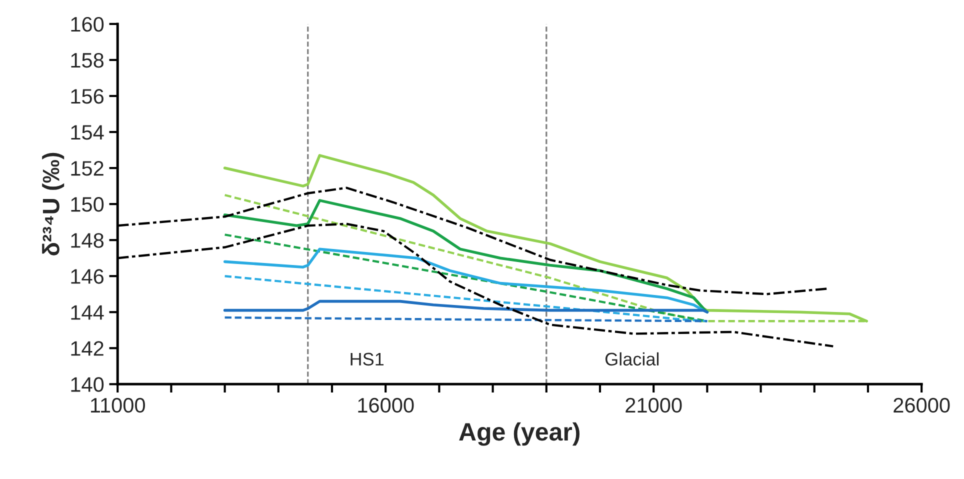 Image resolution: width=964 pixels, height=479 pixels. What do you see at coordinates (386, 405) in the screenshot?
I see `x-tick-label: 16000` at bounding box center [386, 405].